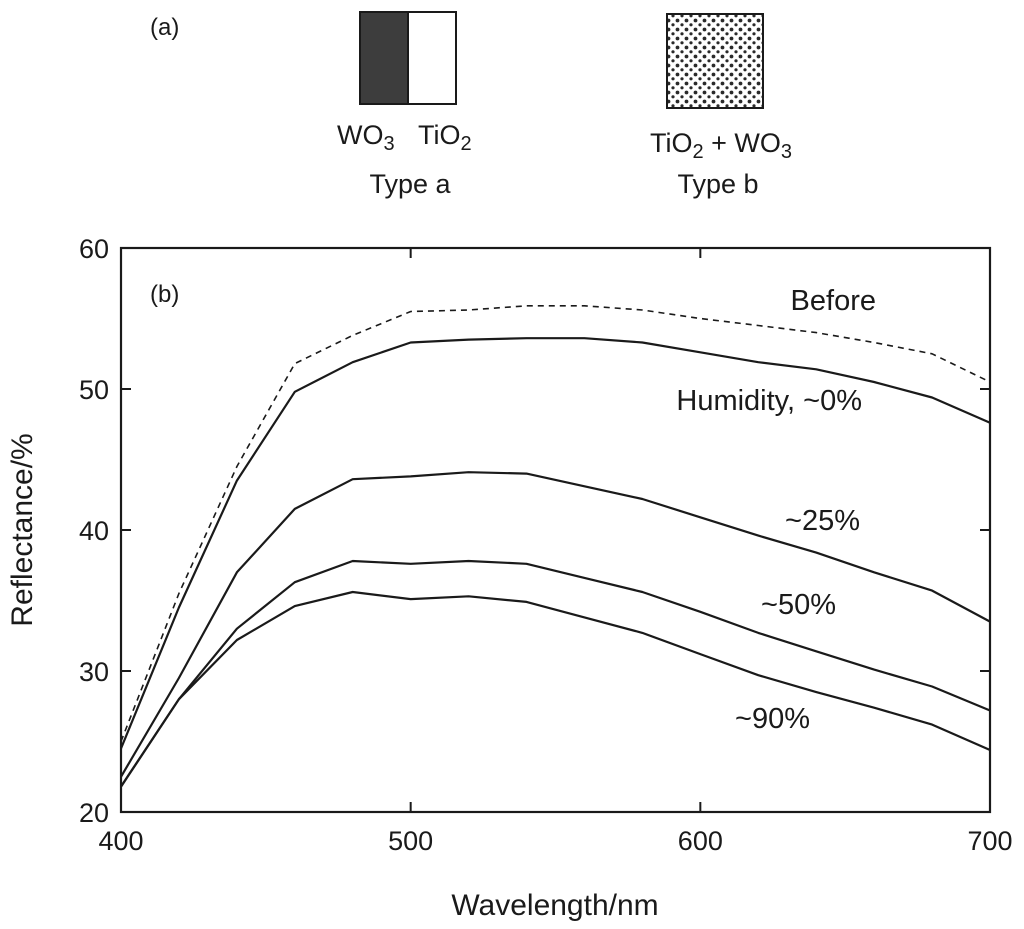  I want to click on x-tick-label: 700, so click(989, 841).